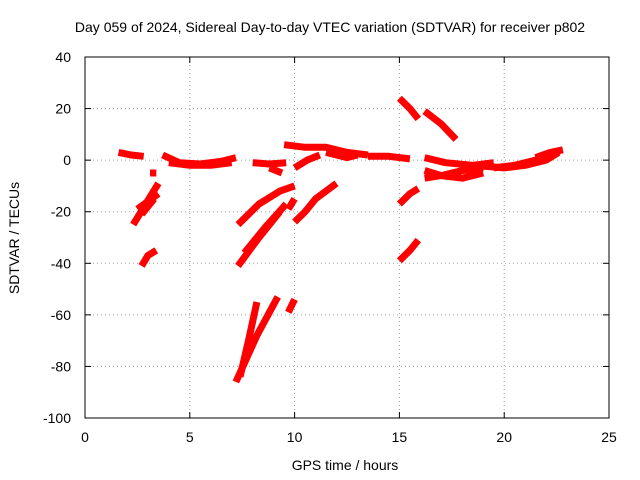 The height and width of the screenshot is (480, 640). I want to click on y-axis-label: SDTVAR / TECUs, so click(14, 238).